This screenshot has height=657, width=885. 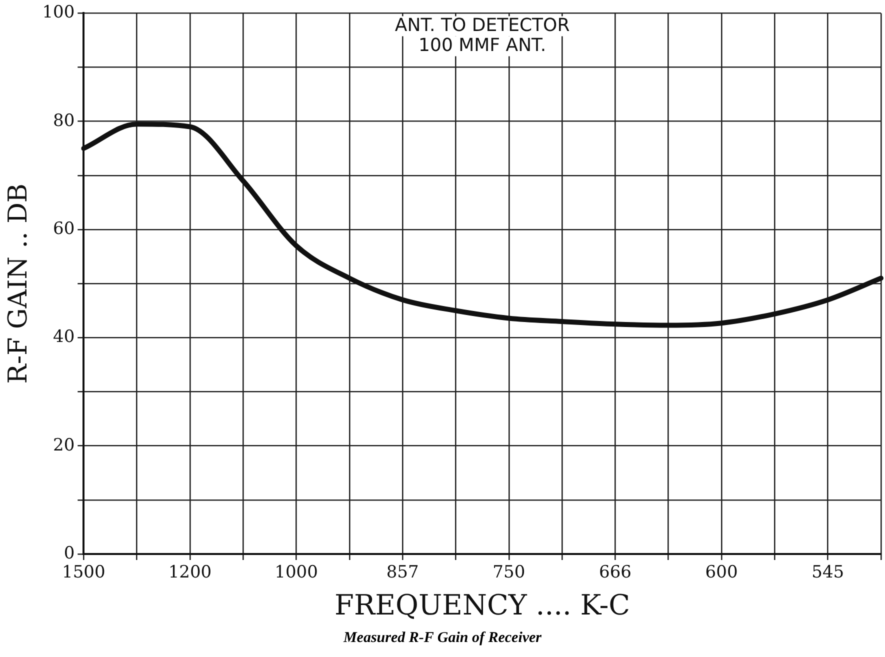 What do you see at coordinates (84, 572) in the screenshot?
I see `x-tick-label: 1500` at bounding box center [84, 572].